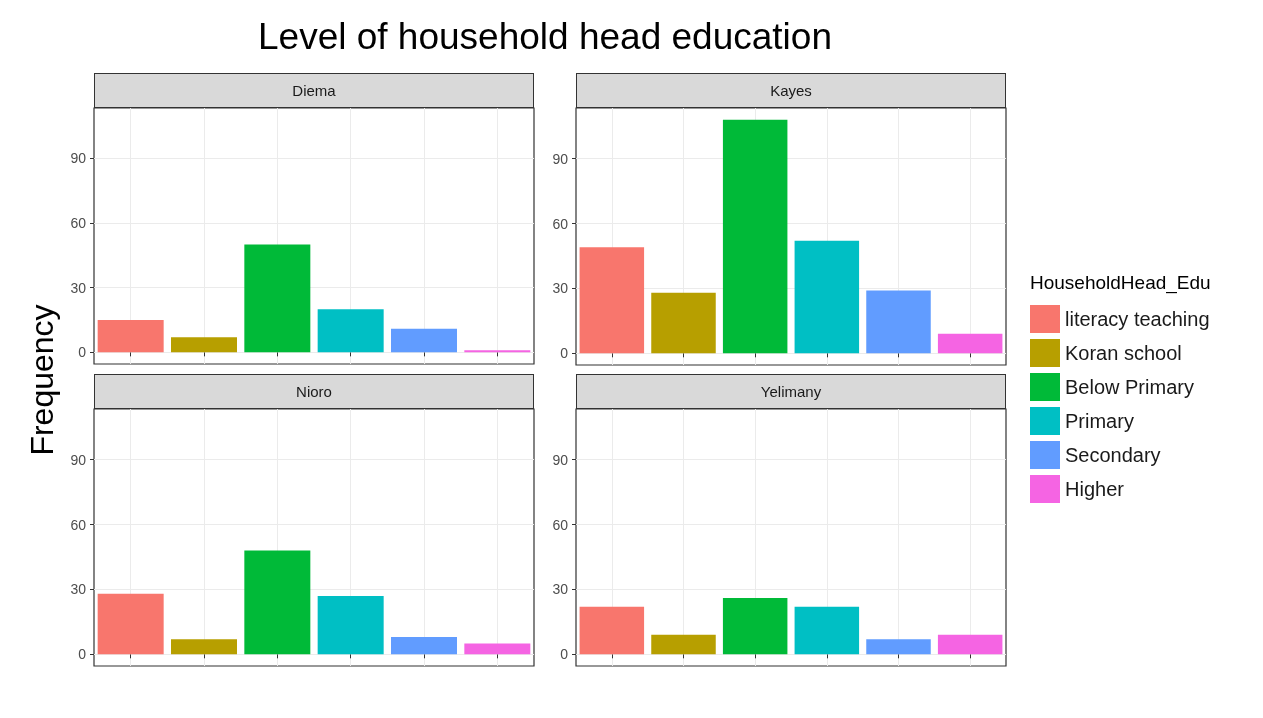  I want to click on legend-label: Secondary, so click(1113, 455).